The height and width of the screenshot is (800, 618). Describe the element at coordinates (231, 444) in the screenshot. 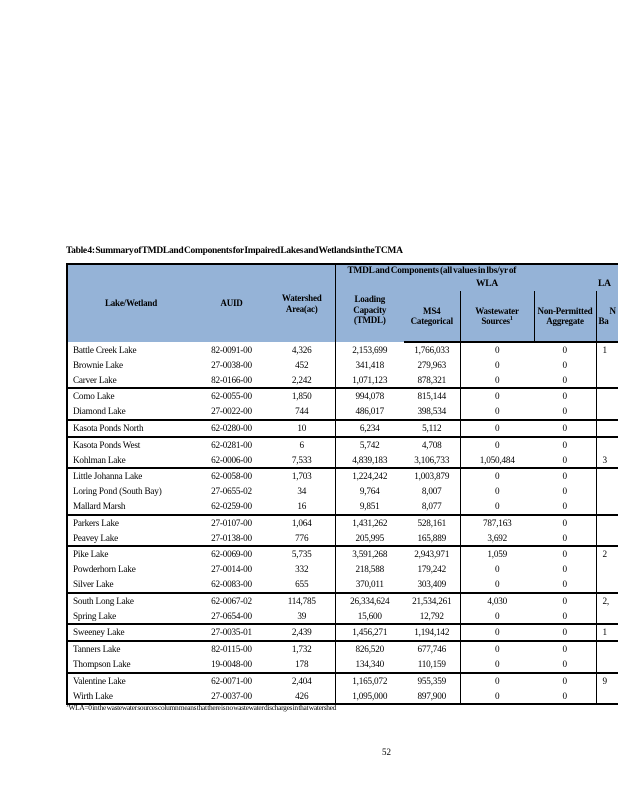

I see `cell-auid: 62-0281-00` at that location.